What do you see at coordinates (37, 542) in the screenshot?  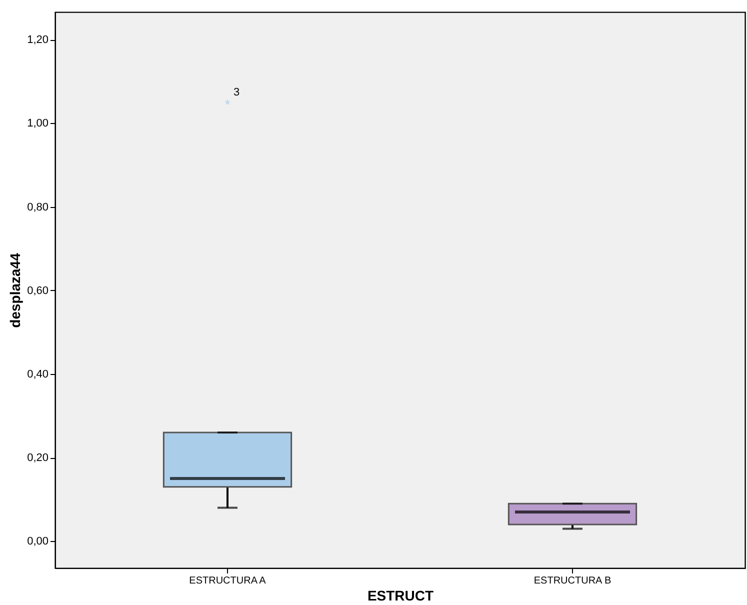 I see `y-tick-label: 0,00` at bounding box center [37, 542].